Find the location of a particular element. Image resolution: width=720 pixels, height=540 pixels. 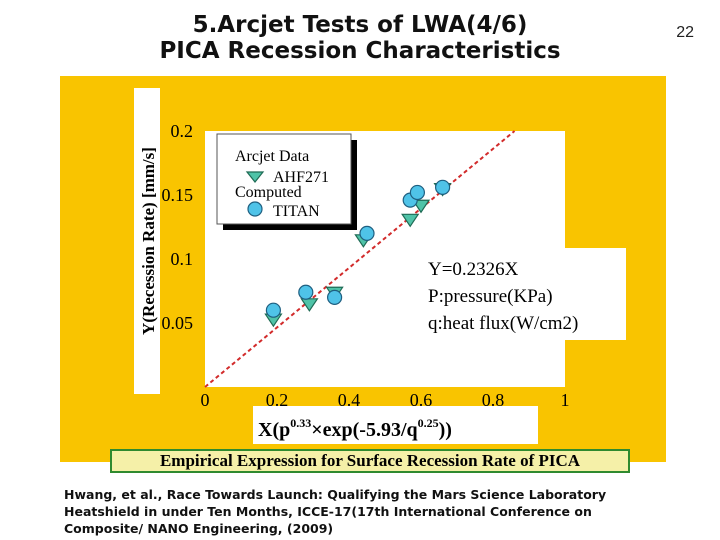

legend-circle-marker is located at coordinates (255, 209).